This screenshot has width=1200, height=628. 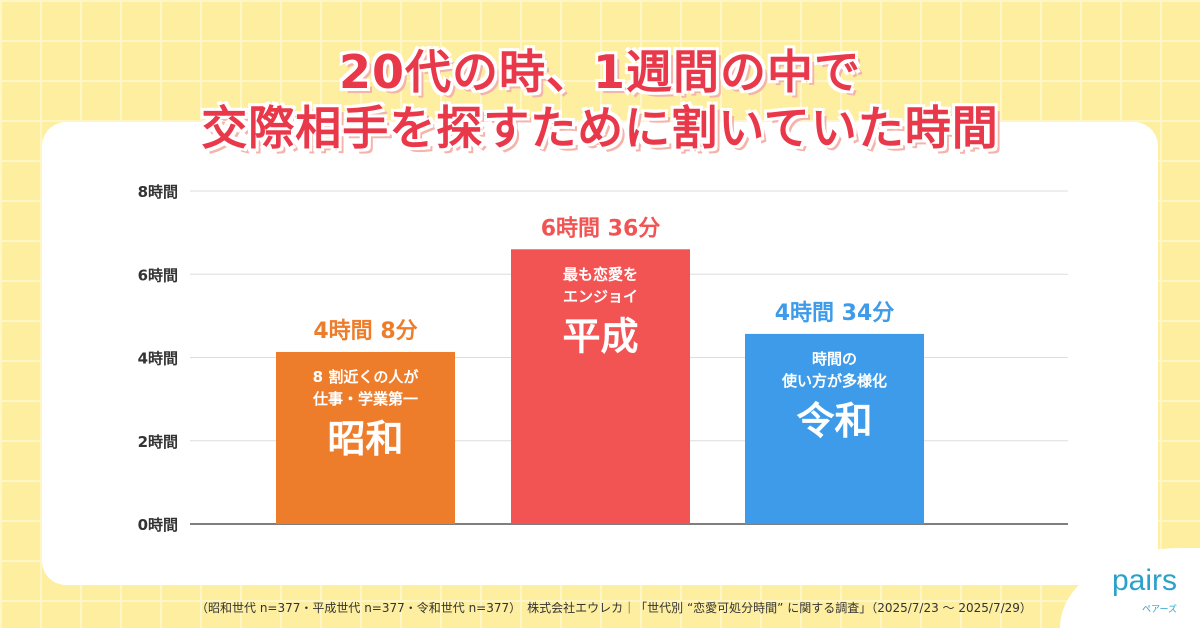 I want to click on chart-title-line2: 交際相手を探すために割いていた時間, so click(x=600, y=128).